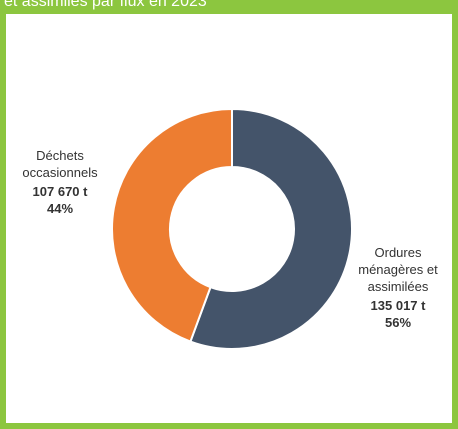  Describe the element at coordinates (398, 322) in the screenshot. I see `share-label: 56%` at that location.